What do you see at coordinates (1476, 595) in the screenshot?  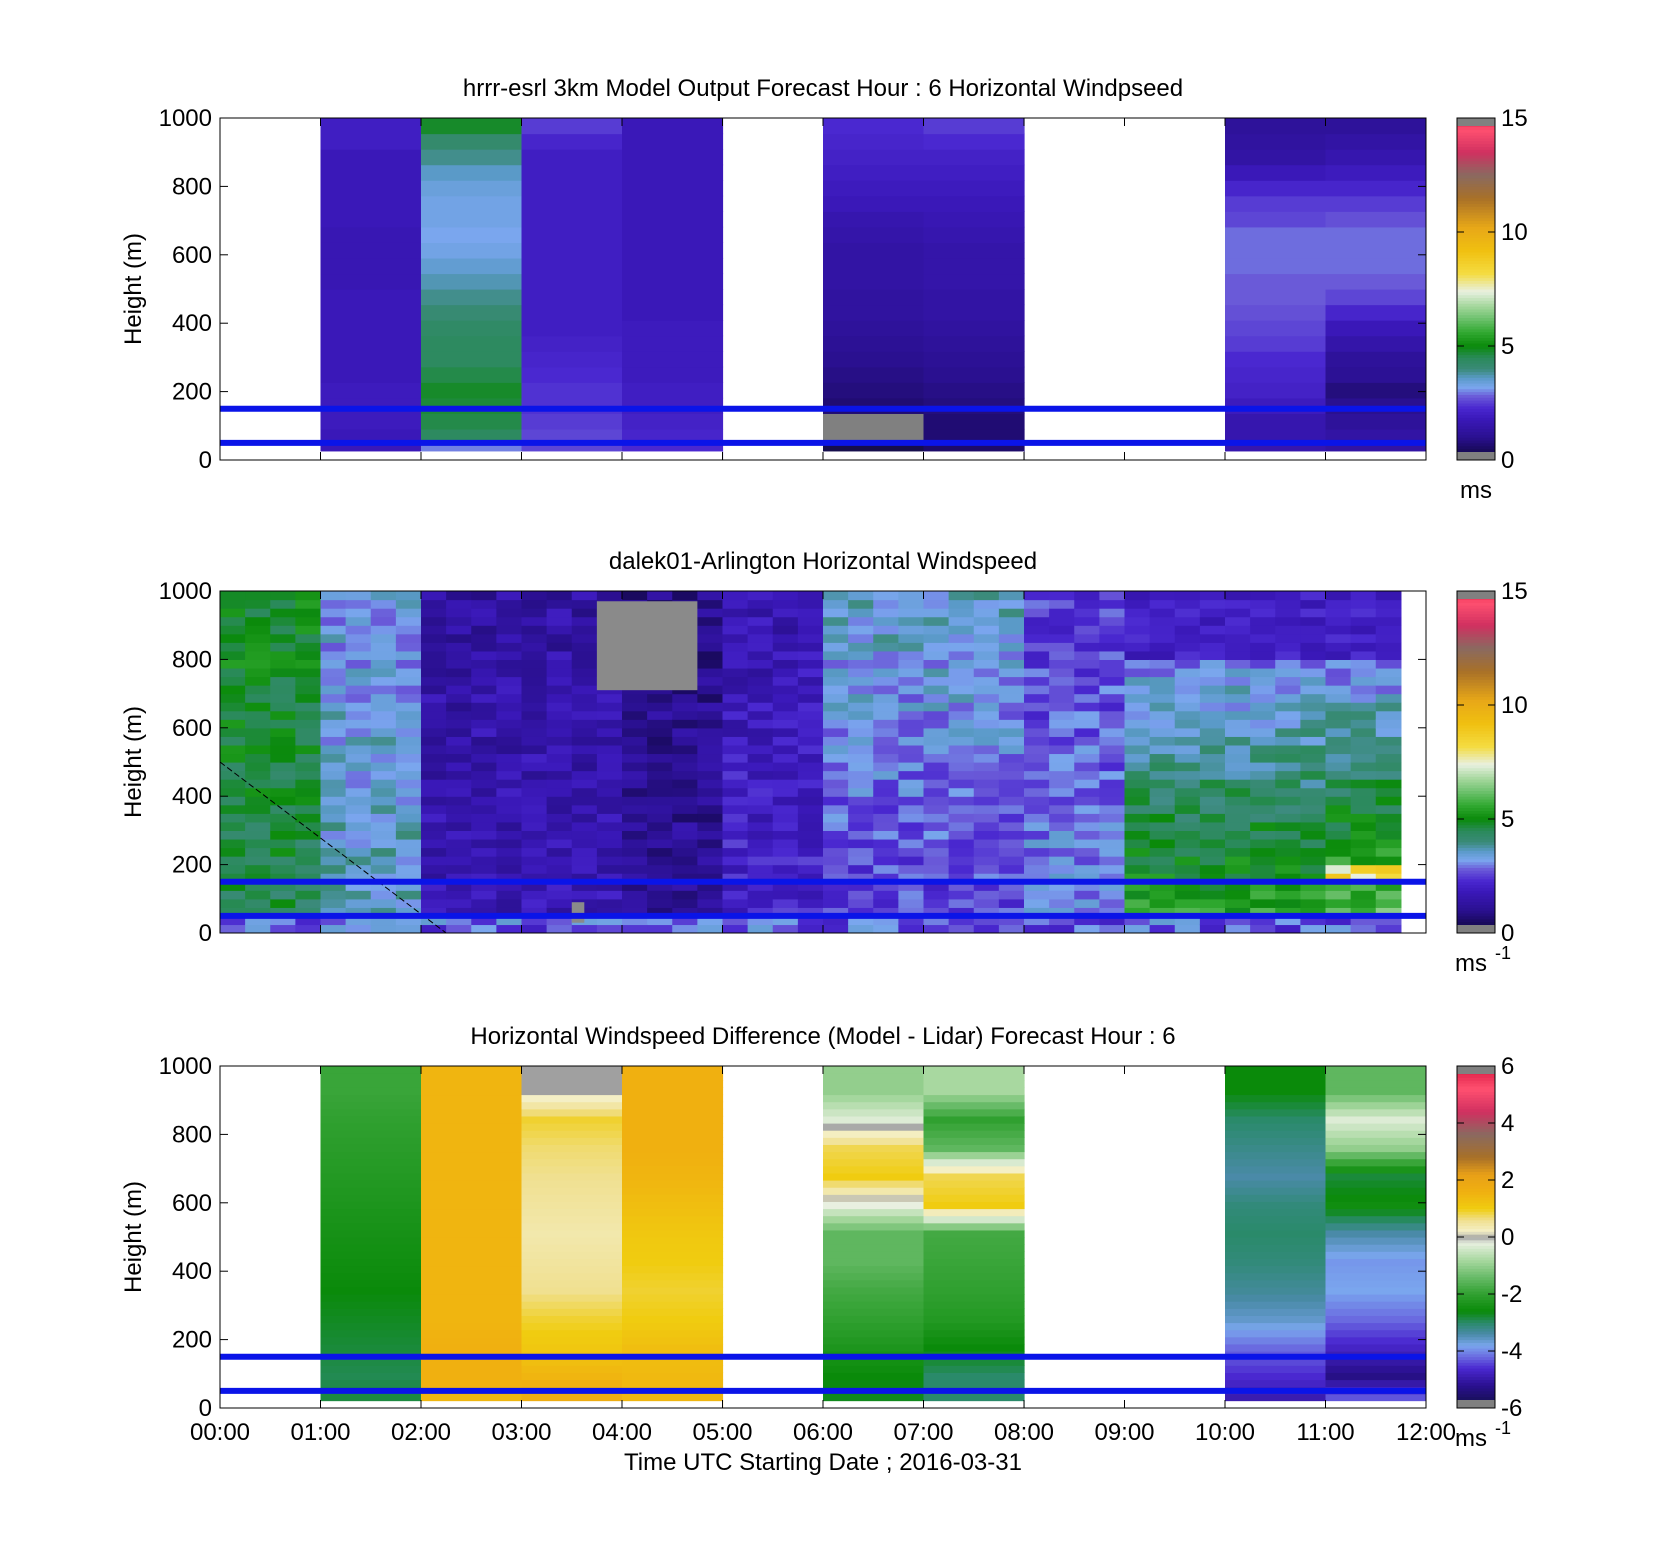 I see `colorbar-overflow` at bounding box center [1476, 595].